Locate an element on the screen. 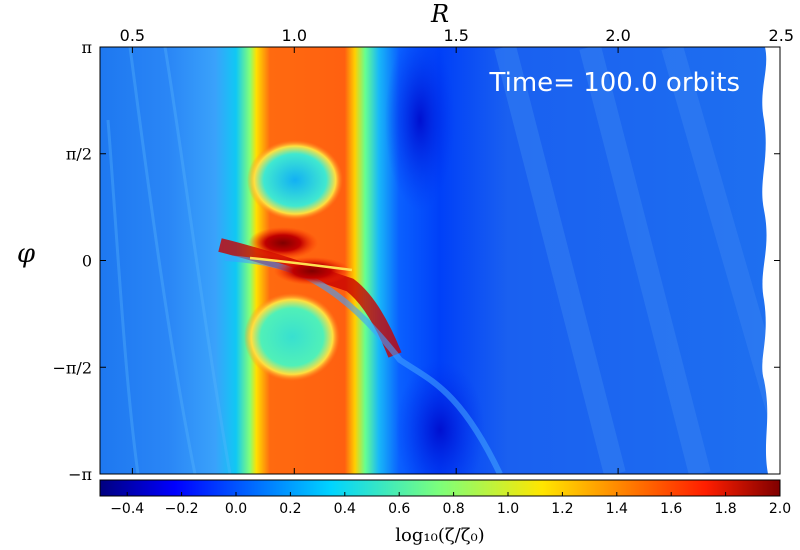 The width and height of the screenshot is (800, 550). colorbar-tick-label: 2.0 is located at coordinates (780, 509).